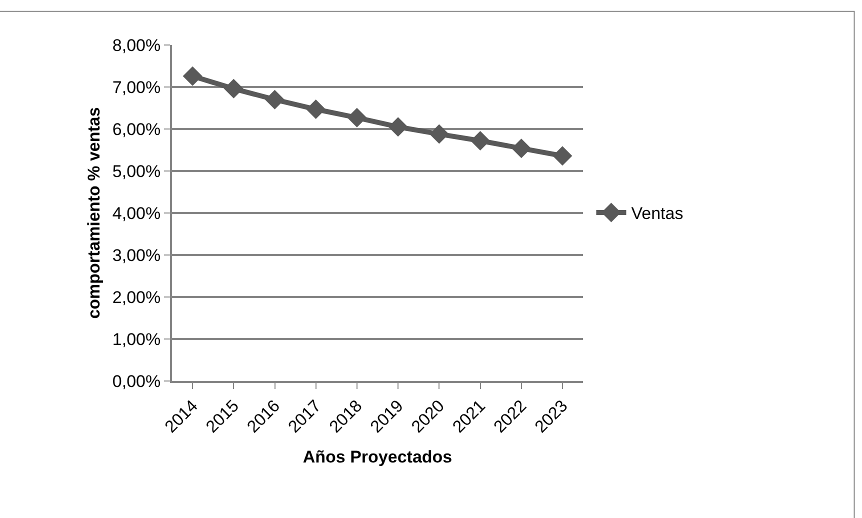  I want to click on y-tick-label: 3,00%, so click(136, 255).